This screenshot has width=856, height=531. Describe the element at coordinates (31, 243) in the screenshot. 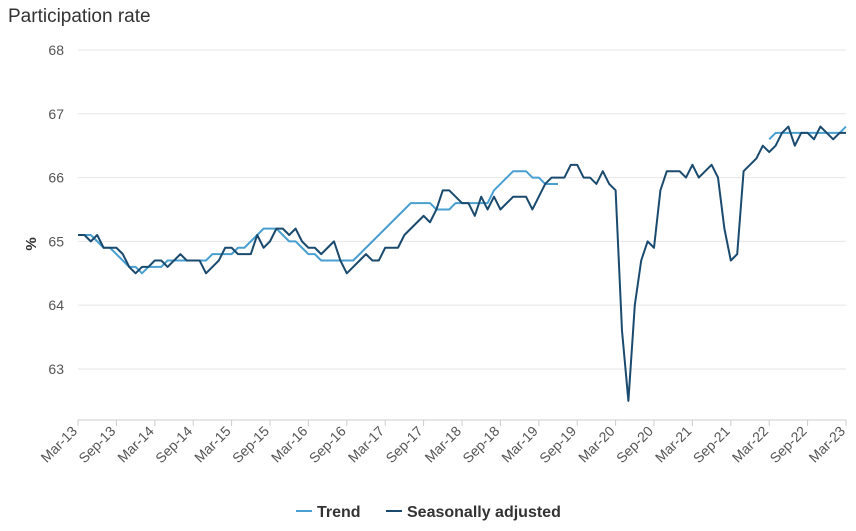

I see `y-axis-label: %` at that location.